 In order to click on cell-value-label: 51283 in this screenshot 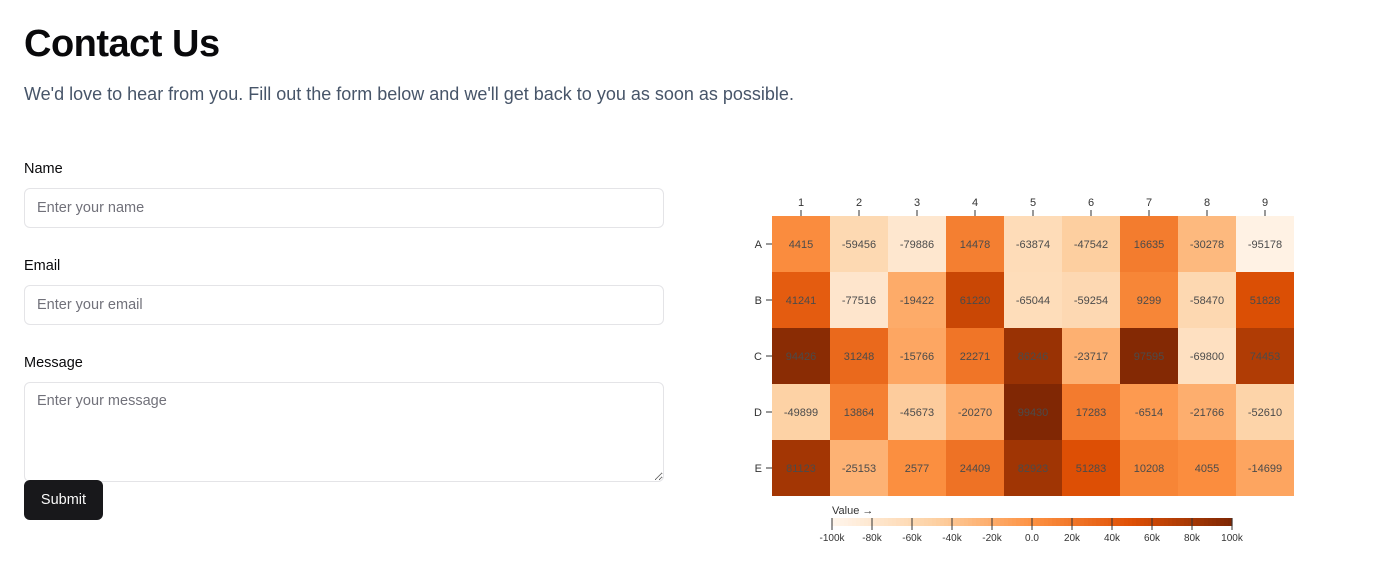, I will do `click(1091, 469)`.